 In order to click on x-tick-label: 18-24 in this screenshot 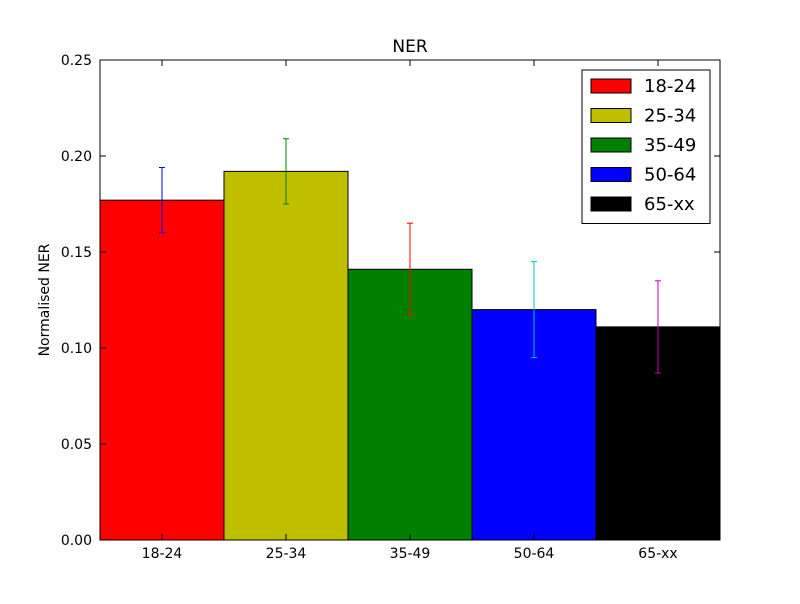, I will do `click(162, 554)`.